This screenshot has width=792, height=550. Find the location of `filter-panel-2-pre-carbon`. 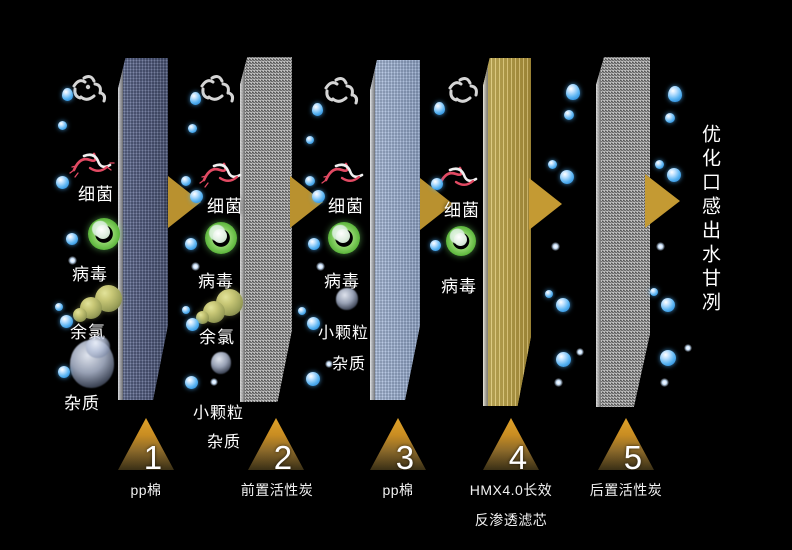

filter-panel-2-pre-carbon is located at coordinates (266, 229).